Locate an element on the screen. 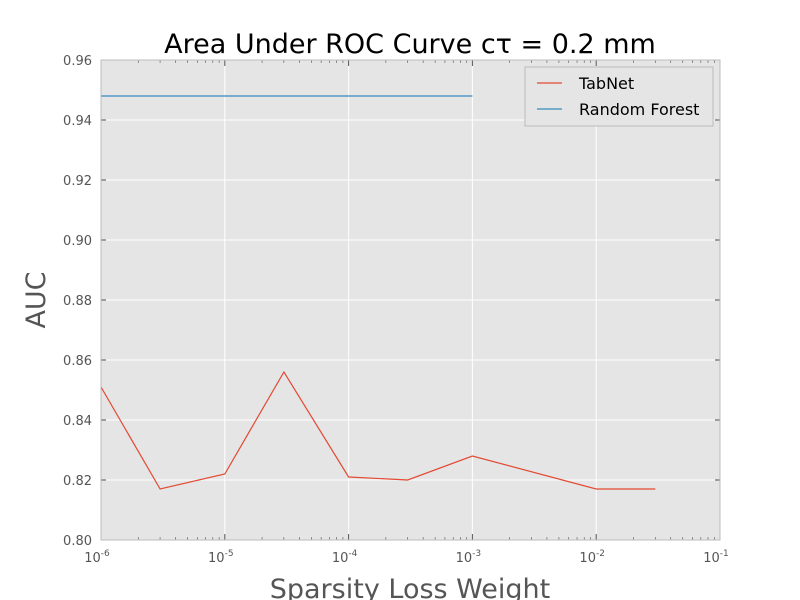 The width and height of the screenshot is (800, 600). y-tick-label: 0.84 is located at coordinates (77, 421).